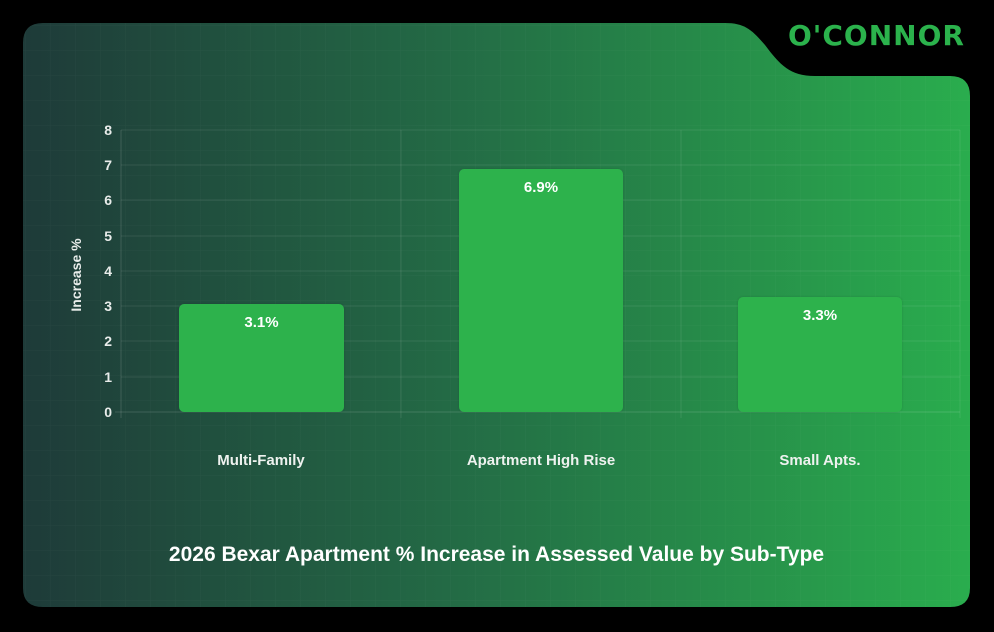 This screenshot has width=994, height=632. What do you see at coordinates (820, 354) in the screenshot?
I see `bar-small-apts: 3.3%` at bounding box center [820, 354].